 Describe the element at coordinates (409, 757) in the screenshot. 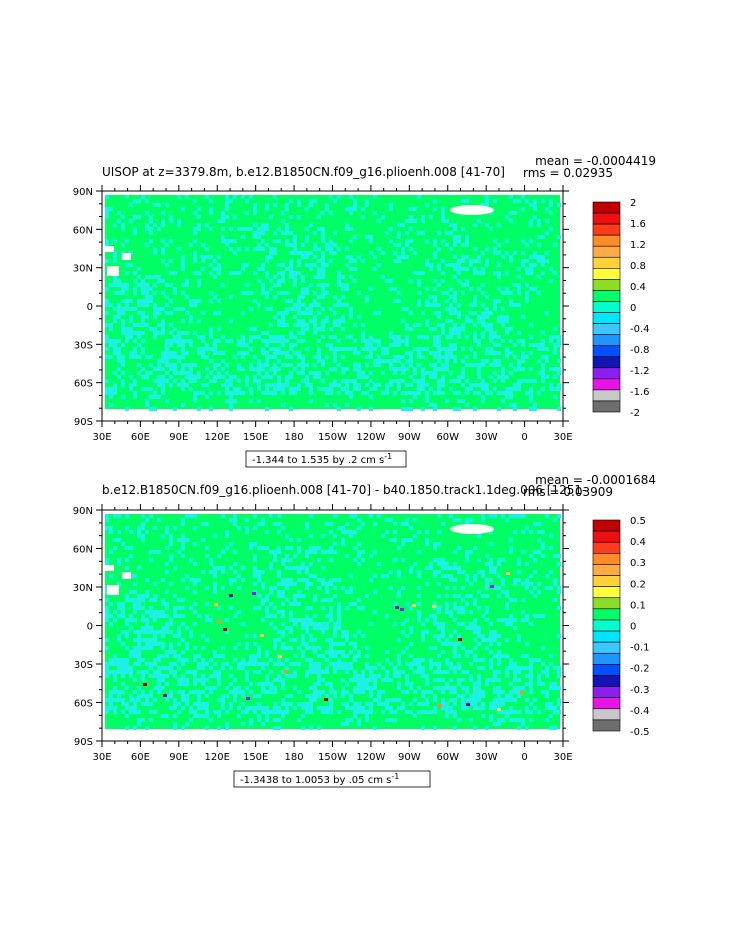

I see `x-tick-label: 90W` at that location.